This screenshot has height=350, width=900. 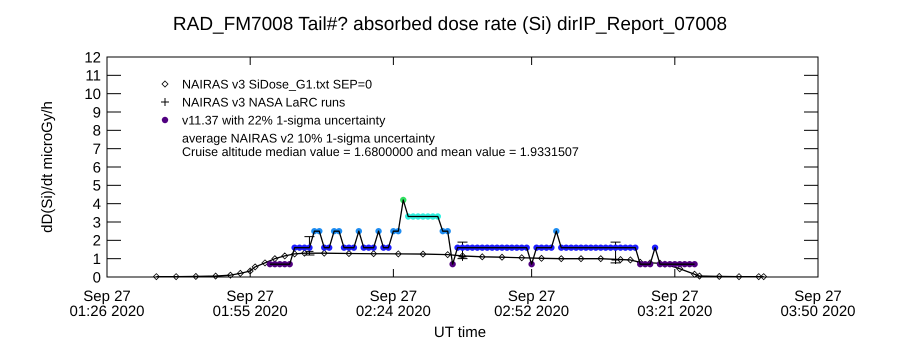 I want to click on x-tick-label: Sep 27 02:24 2020, so click(x=393, y=304).